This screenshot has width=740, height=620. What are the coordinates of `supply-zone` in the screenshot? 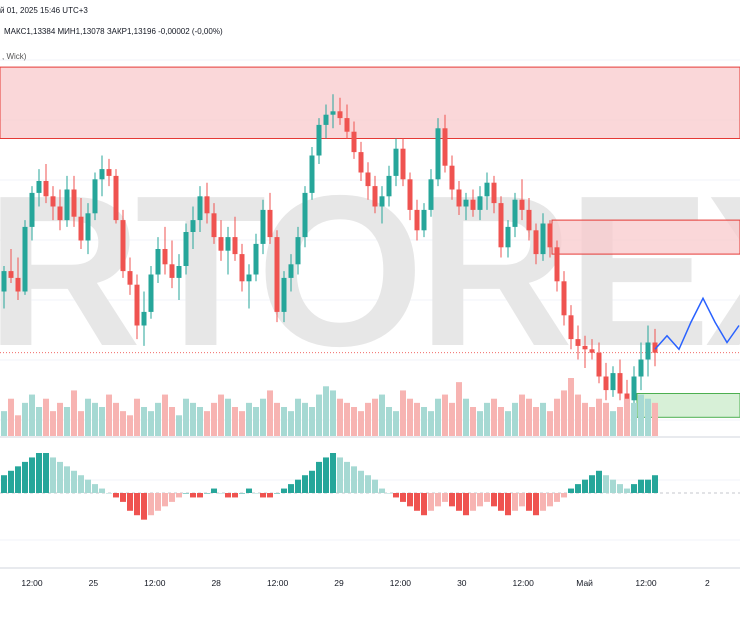 It's located at (645, 237).